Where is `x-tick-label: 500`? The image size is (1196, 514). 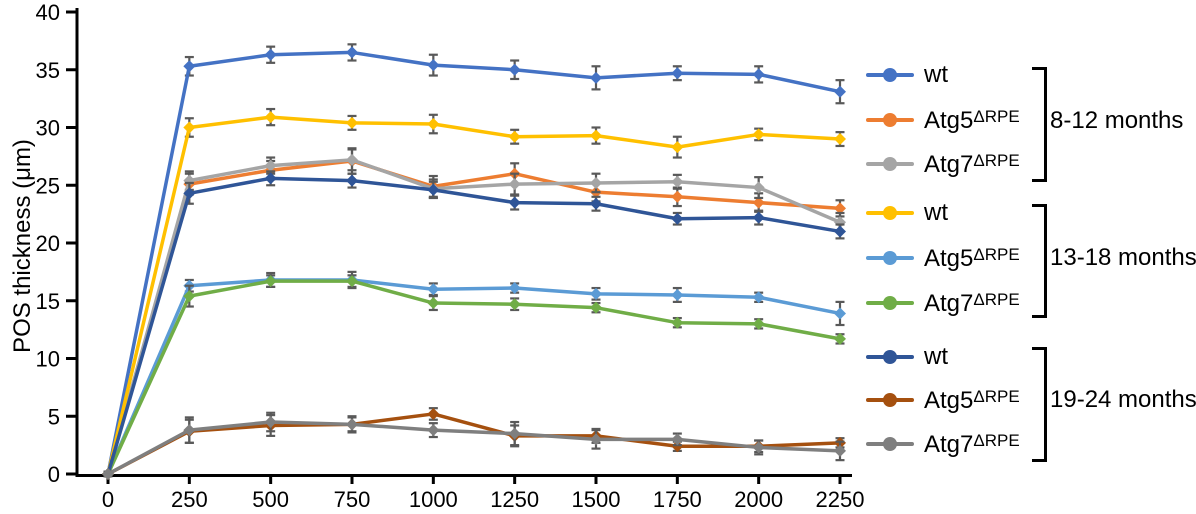
x-tick-label: 500 is located at coordinates (270, 499).